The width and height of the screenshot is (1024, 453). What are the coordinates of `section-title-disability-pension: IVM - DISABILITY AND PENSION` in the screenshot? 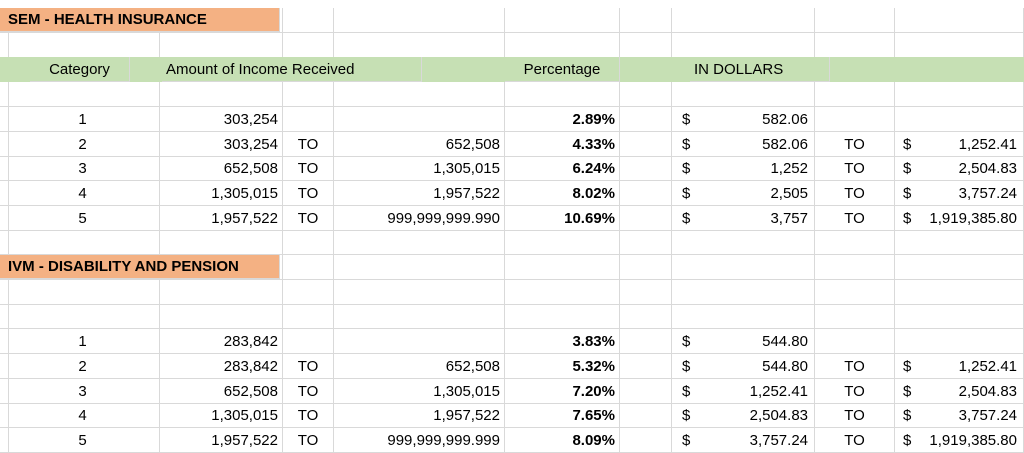 It's located at (140, 267).